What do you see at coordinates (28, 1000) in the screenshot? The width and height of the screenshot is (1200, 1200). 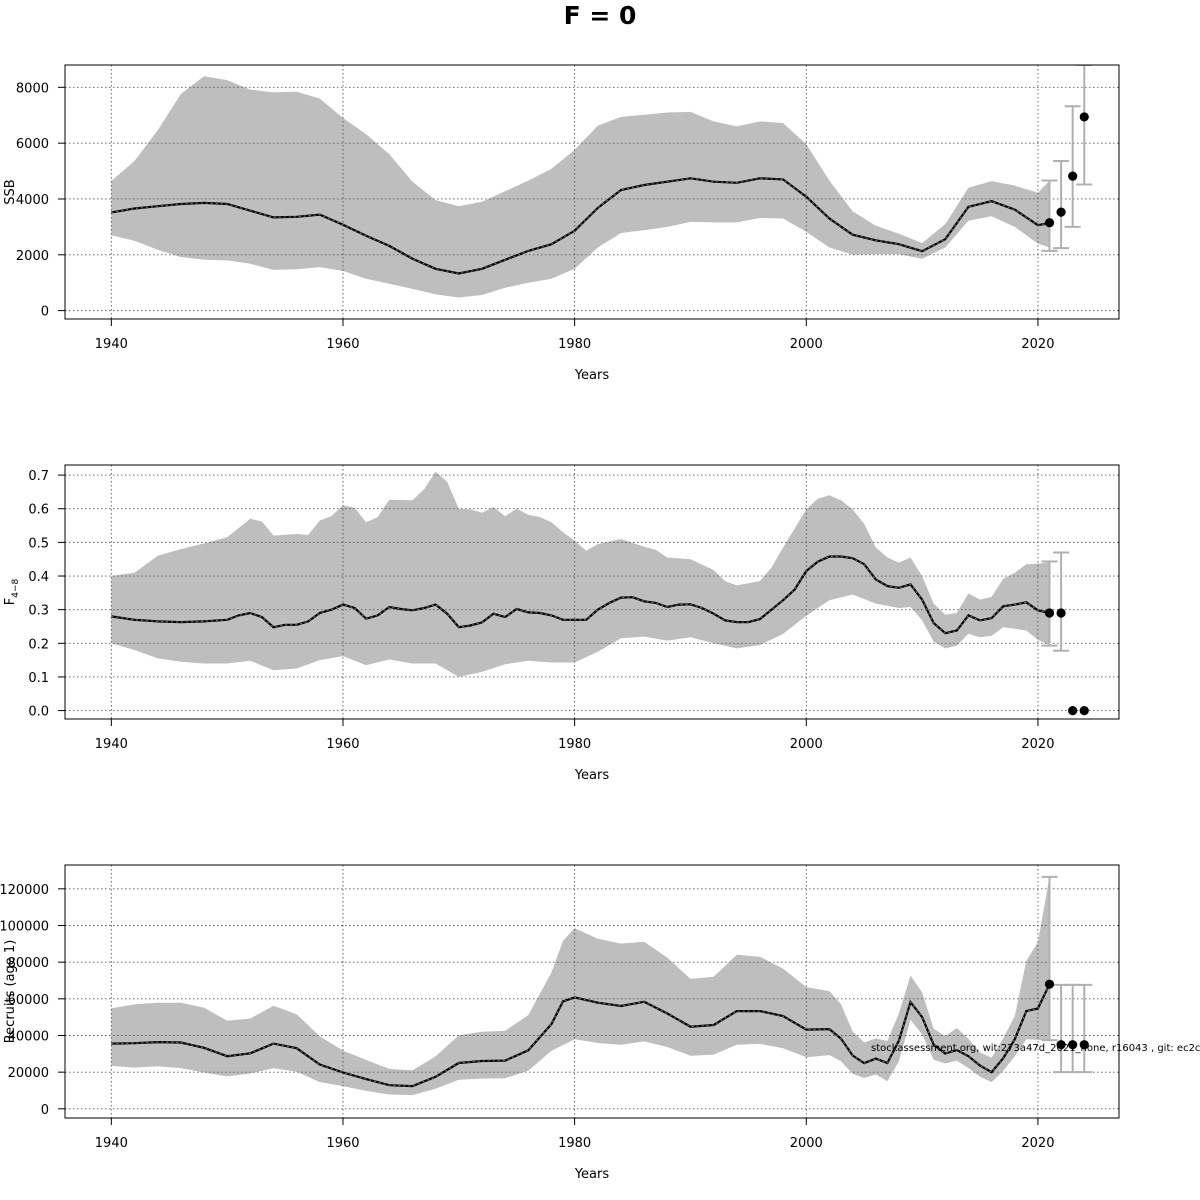 I see `recruits-y-tick-label-60000: 60000` at bounding box center [28, 1000].